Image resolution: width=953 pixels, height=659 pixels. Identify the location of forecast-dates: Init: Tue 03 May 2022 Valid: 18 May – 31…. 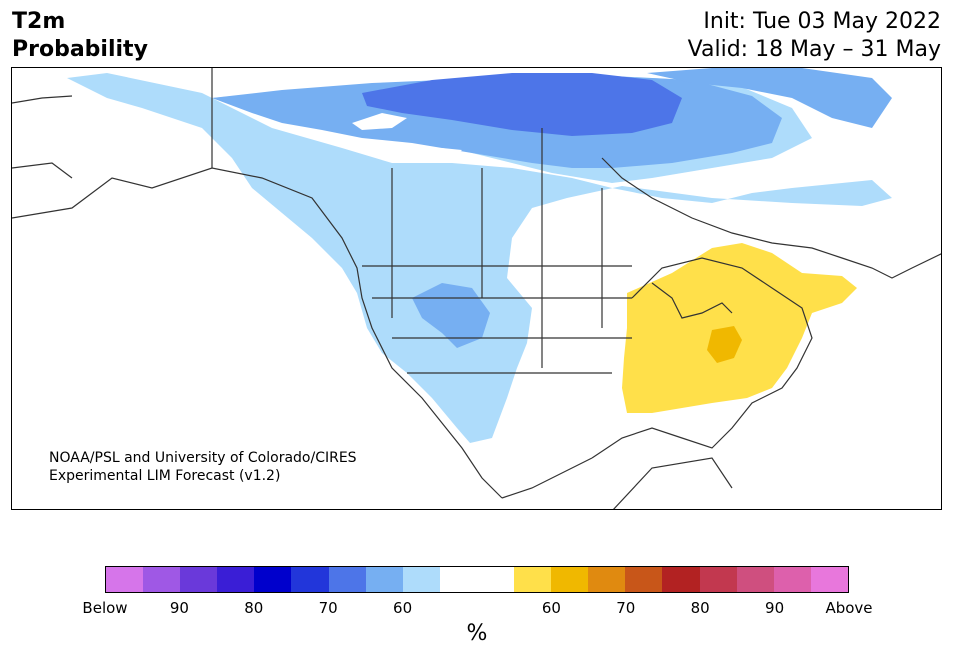
(814, 36).